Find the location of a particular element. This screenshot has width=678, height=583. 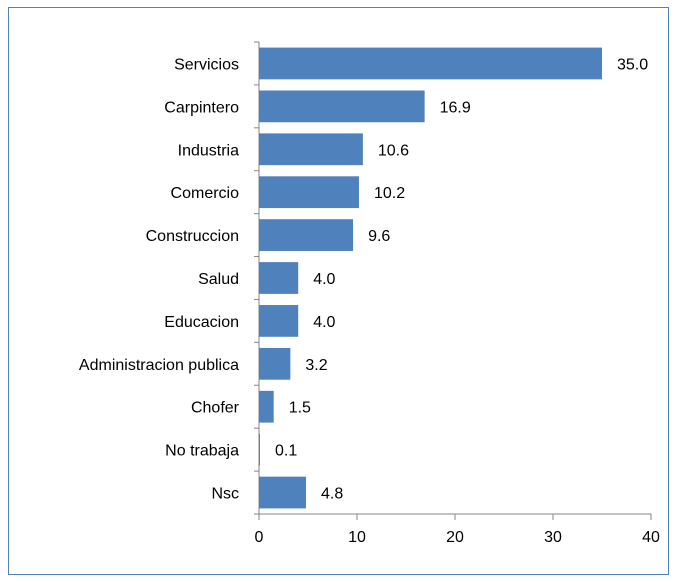

category-label: Chofer is located at coordinates (215, 408).